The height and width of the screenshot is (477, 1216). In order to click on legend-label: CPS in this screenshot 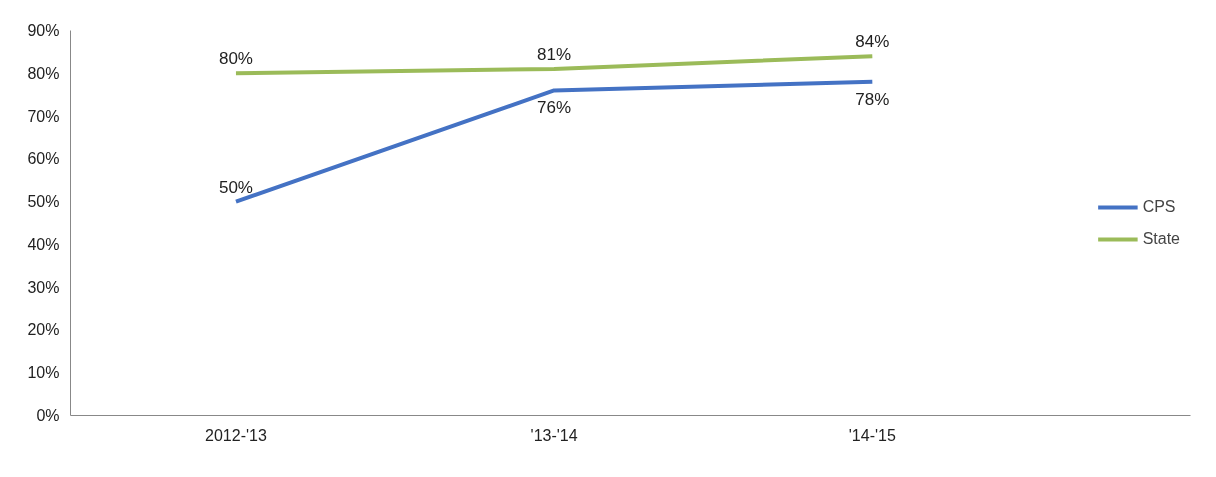, I will do `click(1159, 206)`.